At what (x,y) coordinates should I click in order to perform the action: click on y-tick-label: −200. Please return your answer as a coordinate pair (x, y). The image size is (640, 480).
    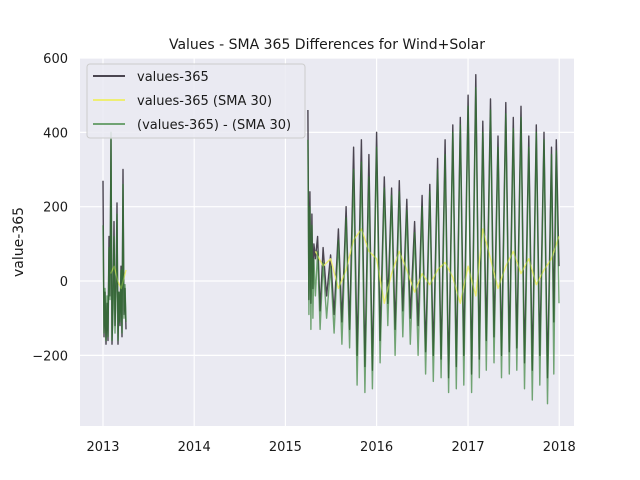
    Looking at the image, I should click on (50, 356).